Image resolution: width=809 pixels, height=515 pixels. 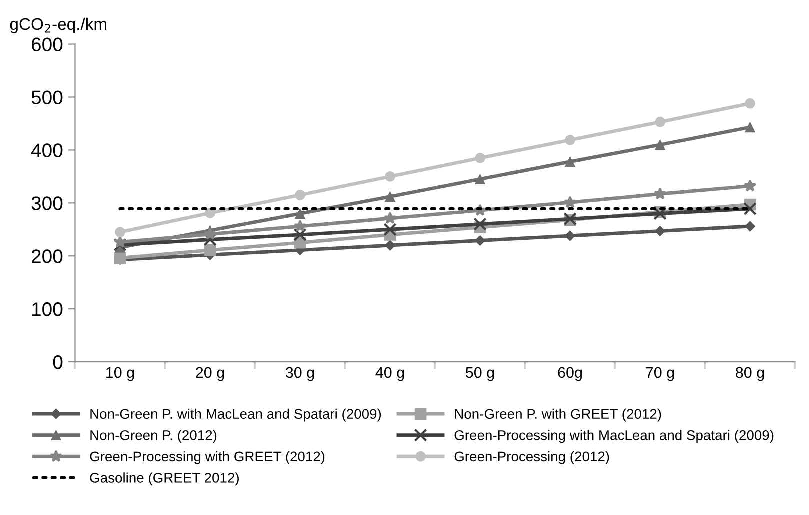 I want to click on x-tick-label: 60g, so click(x=570, y=374).